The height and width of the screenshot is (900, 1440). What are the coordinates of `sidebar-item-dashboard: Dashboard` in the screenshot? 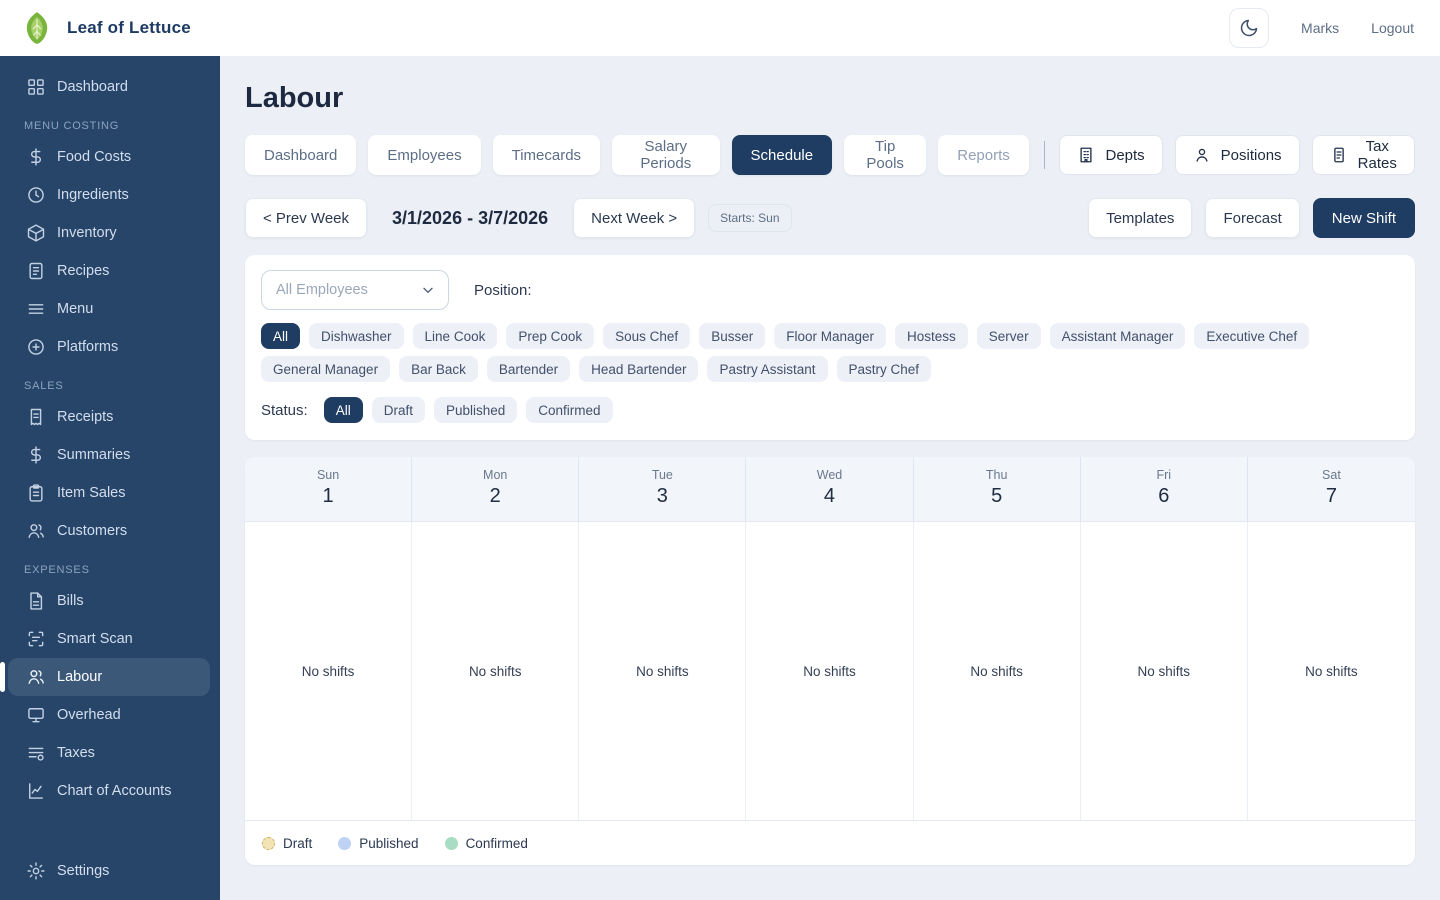 It's located at (110, 87).